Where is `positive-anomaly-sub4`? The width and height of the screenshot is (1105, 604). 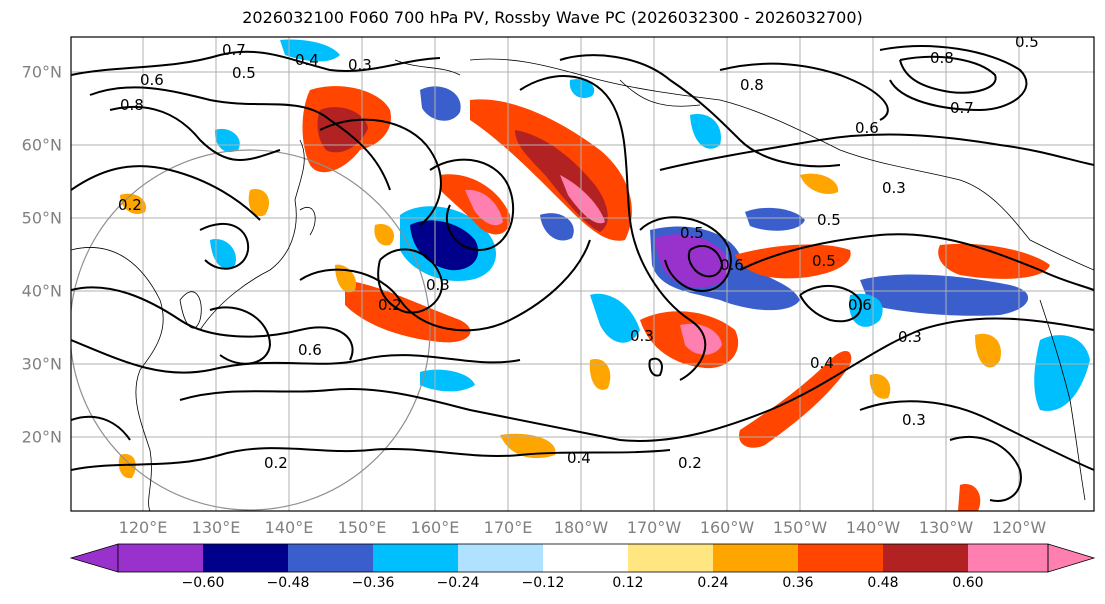
positive-anomaly-sub4 is located at coordinates (528, 446).